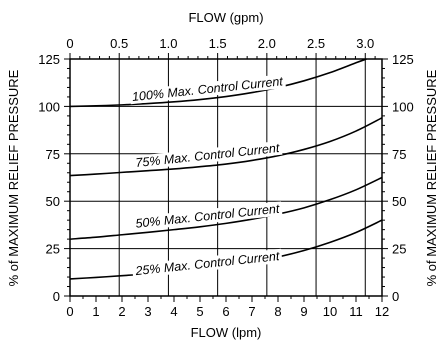 This screenshot has height=341, width=442. I want to click on y-tick-label: 50, so click(53, 201).